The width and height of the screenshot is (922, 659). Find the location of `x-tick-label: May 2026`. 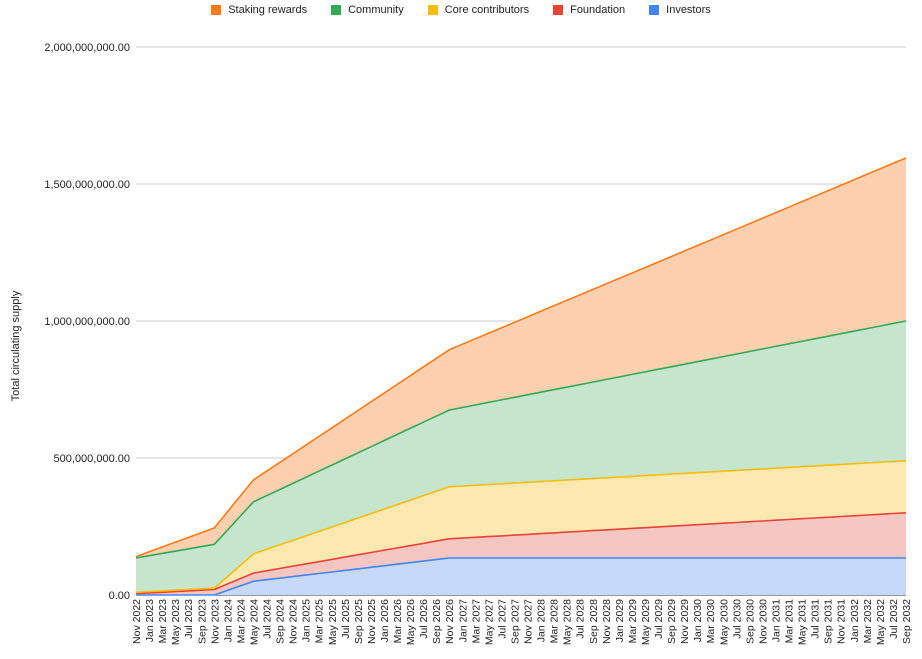

x-tick-label: May 2026 is located at coordinates (411, 622).